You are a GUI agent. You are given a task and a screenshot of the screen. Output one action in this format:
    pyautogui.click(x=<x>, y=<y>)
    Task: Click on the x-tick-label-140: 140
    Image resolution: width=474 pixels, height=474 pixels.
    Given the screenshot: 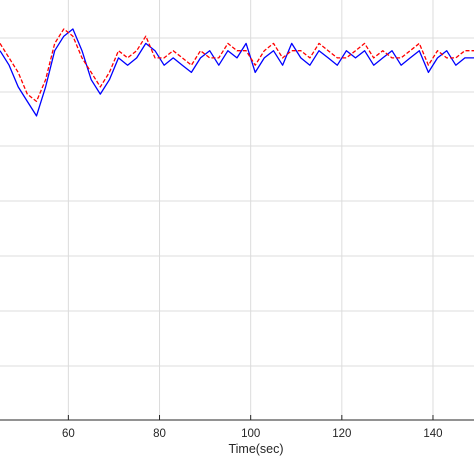 What is the action you would take?
    pyautogui.click(x=432, y=434)
    